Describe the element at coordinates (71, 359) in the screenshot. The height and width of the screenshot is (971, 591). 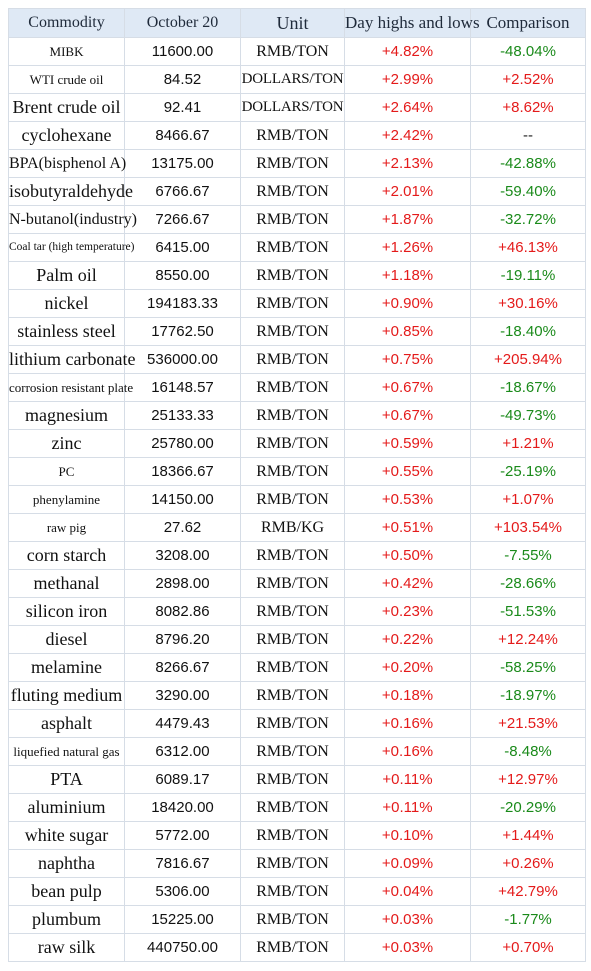
I see `commodity-name: lithium carbonate` at that location.